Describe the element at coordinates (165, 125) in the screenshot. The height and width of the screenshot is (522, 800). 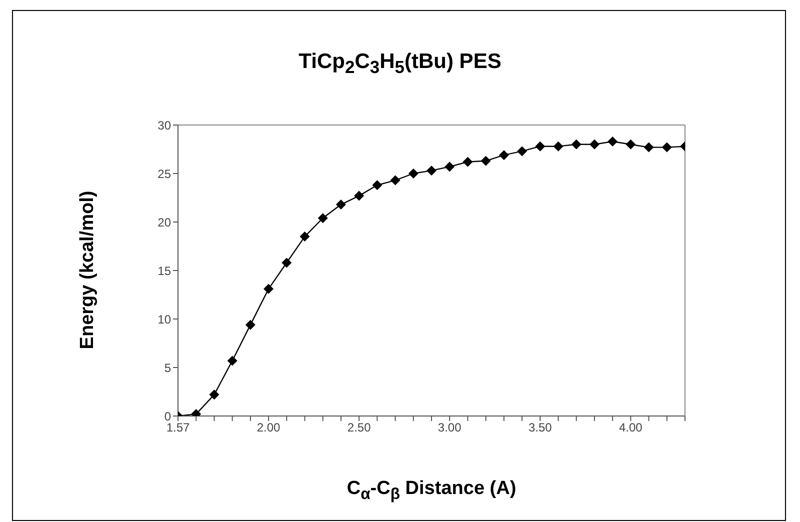
I see `y-tick-label: 30` at that location.